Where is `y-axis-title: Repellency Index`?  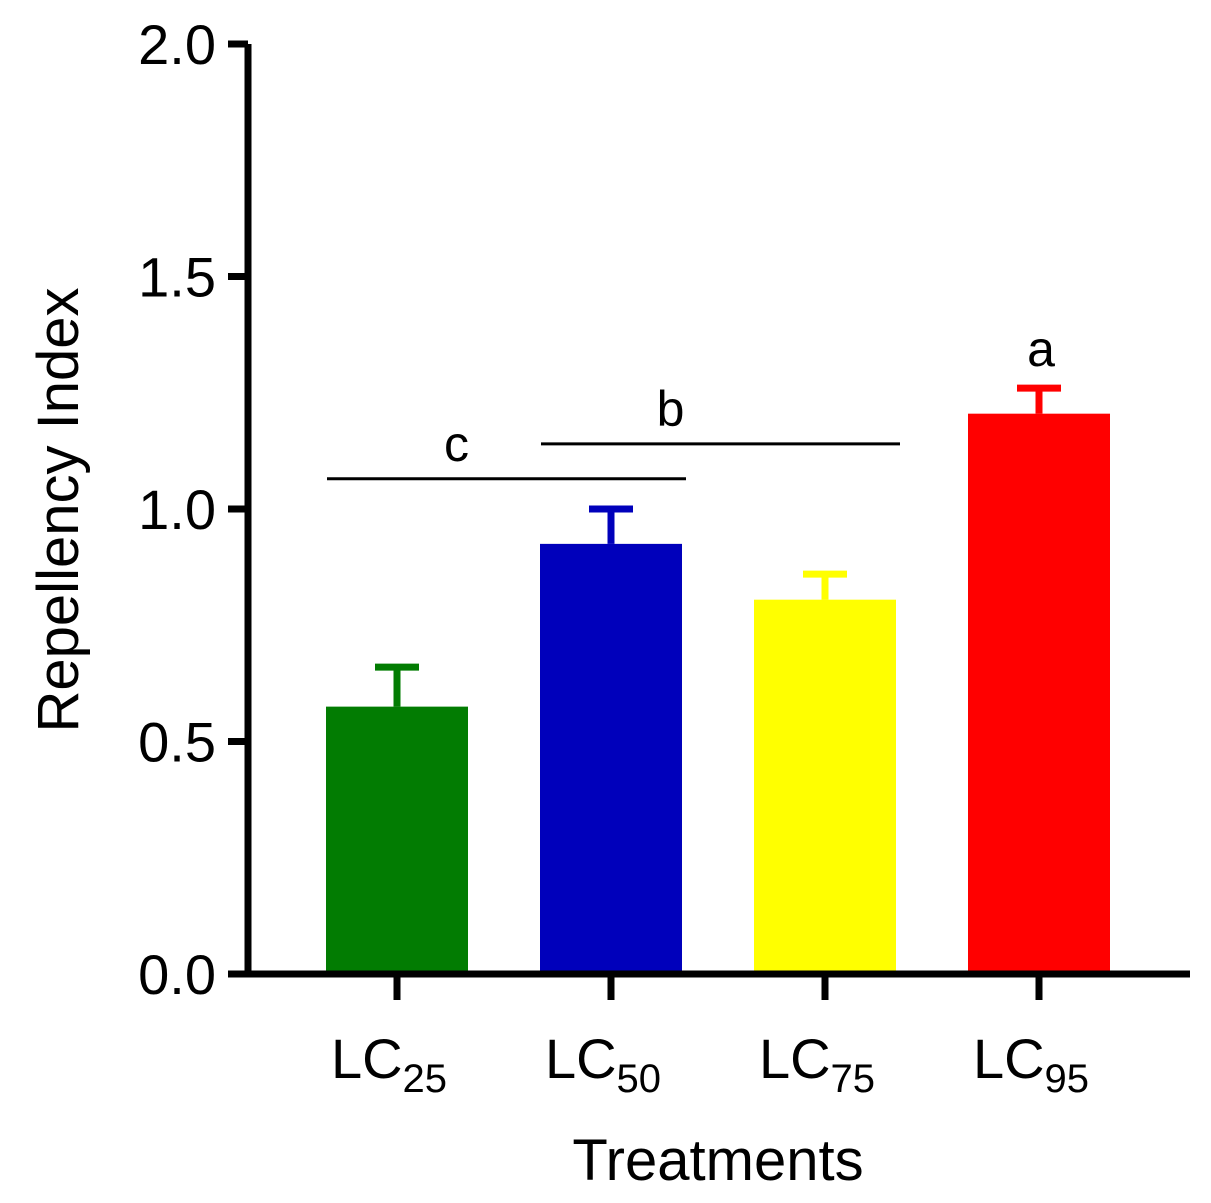 y-axis-title: Repellency Index is located at coordinates (58, 510).